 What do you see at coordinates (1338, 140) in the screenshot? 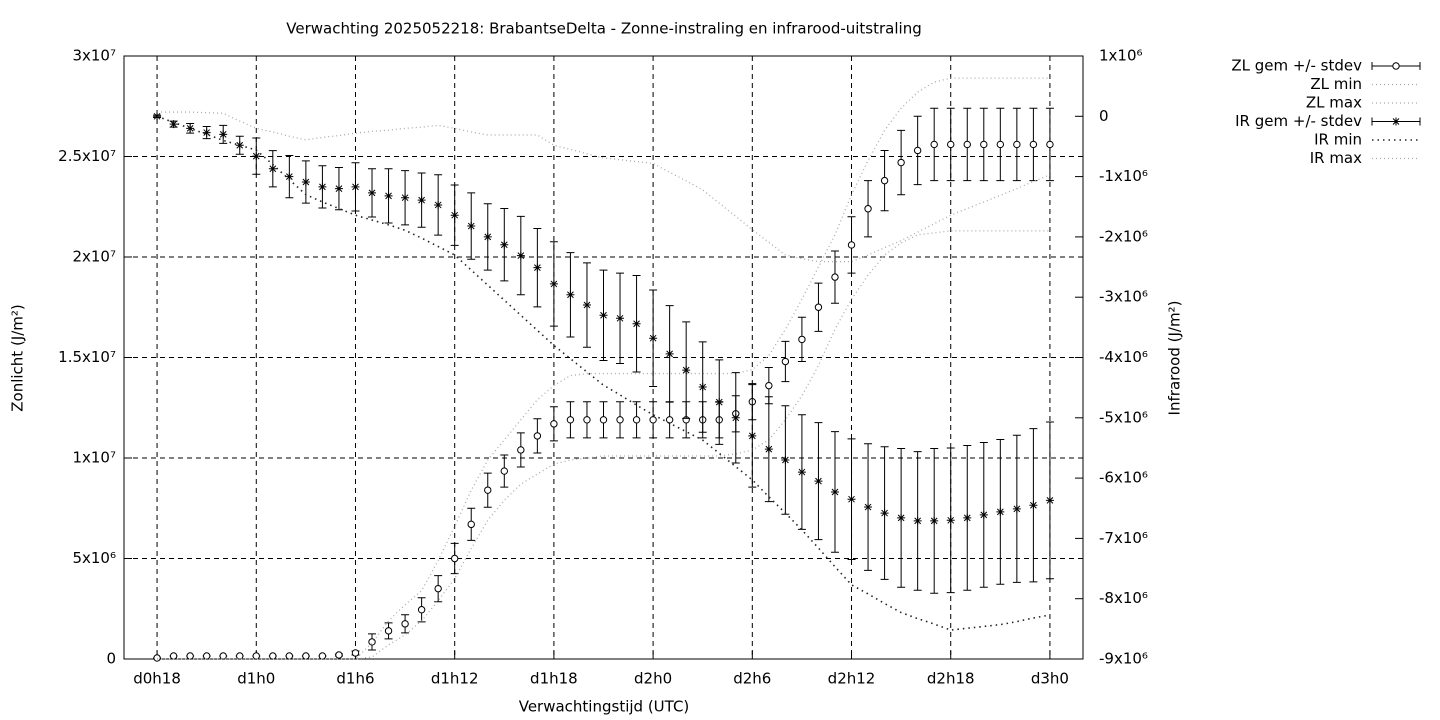
I see `legend-label: IR min` at bounding box center [1338, 140].